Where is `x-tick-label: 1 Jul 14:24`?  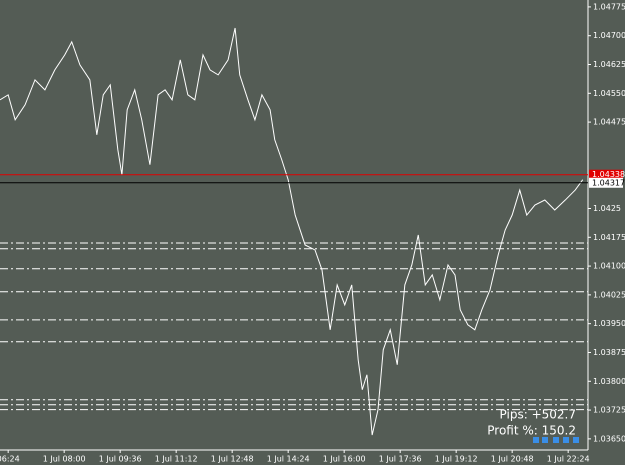 x-tick-label: 1 Jul 14:24 is located at coordinates (288, 459).